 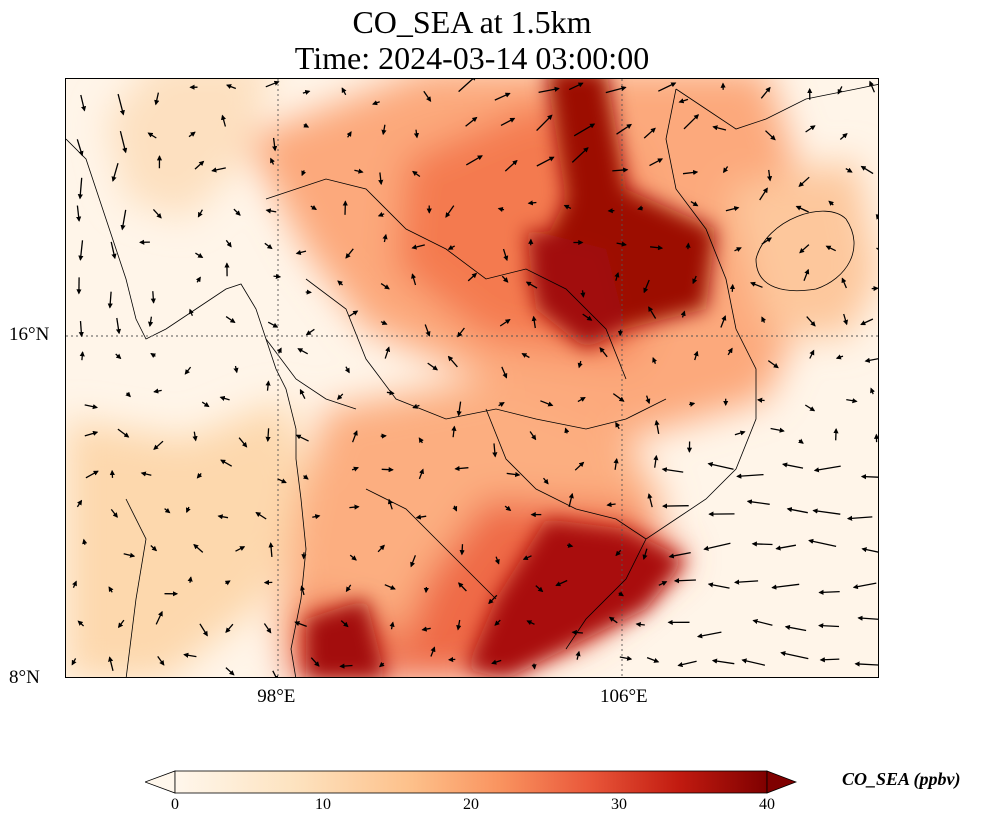 What do you see at coordinates (29, 335) in the screenshot?
I see `lat-tick-label: 16°N` at bounding box center [29, 335].